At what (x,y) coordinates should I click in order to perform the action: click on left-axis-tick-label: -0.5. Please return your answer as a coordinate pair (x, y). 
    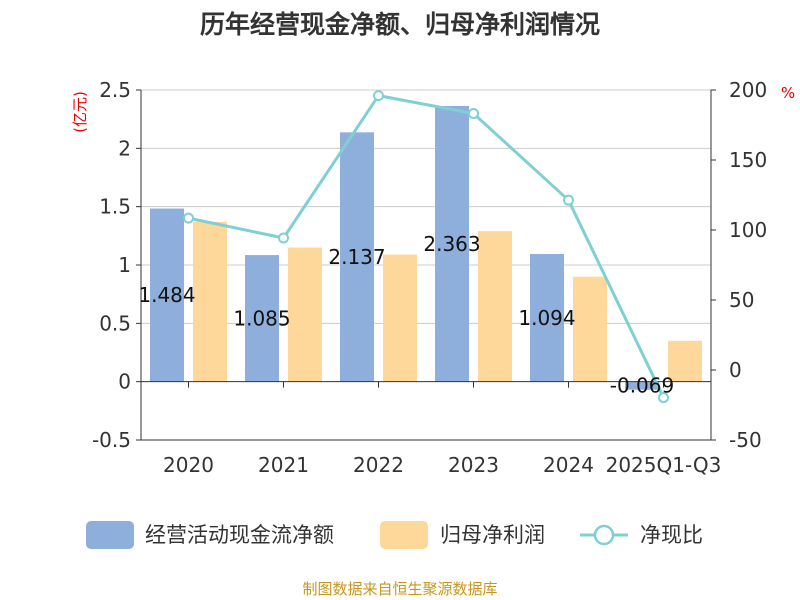
    Looking at the image, I should click on (111, 440).